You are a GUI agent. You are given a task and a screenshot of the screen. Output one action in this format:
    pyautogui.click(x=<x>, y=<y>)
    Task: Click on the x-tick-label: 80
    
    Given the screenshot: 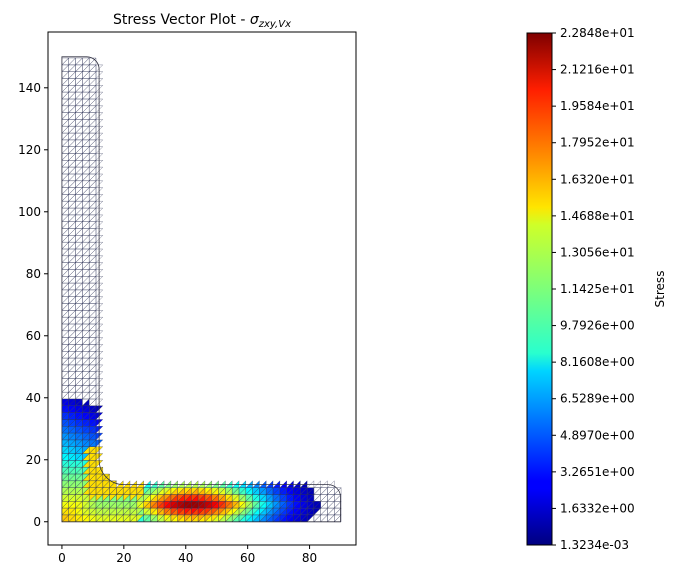 What is the action you would take?
    pyautogui.click(x=309, y=558)
    